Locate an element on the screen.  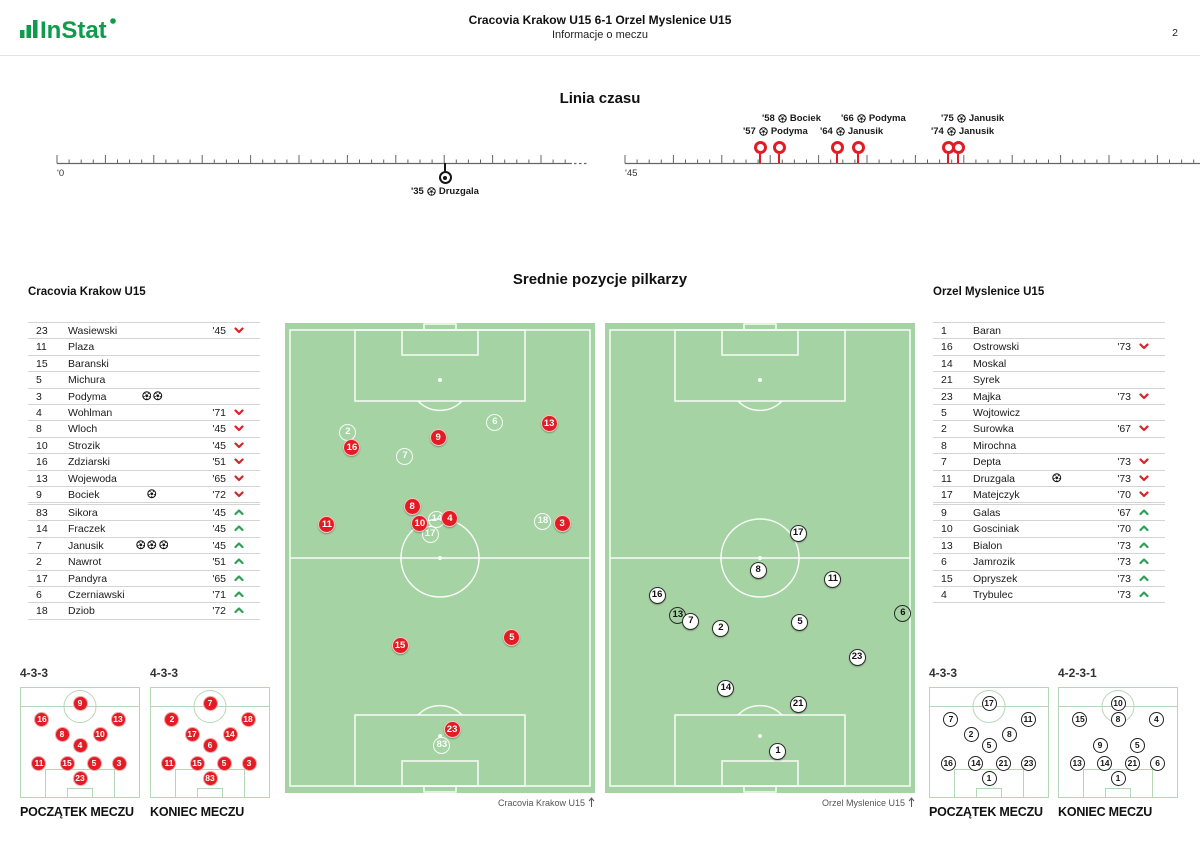
home-pitch-caption: Cracovia Krakow U15 is located at coordinates (440, 802).